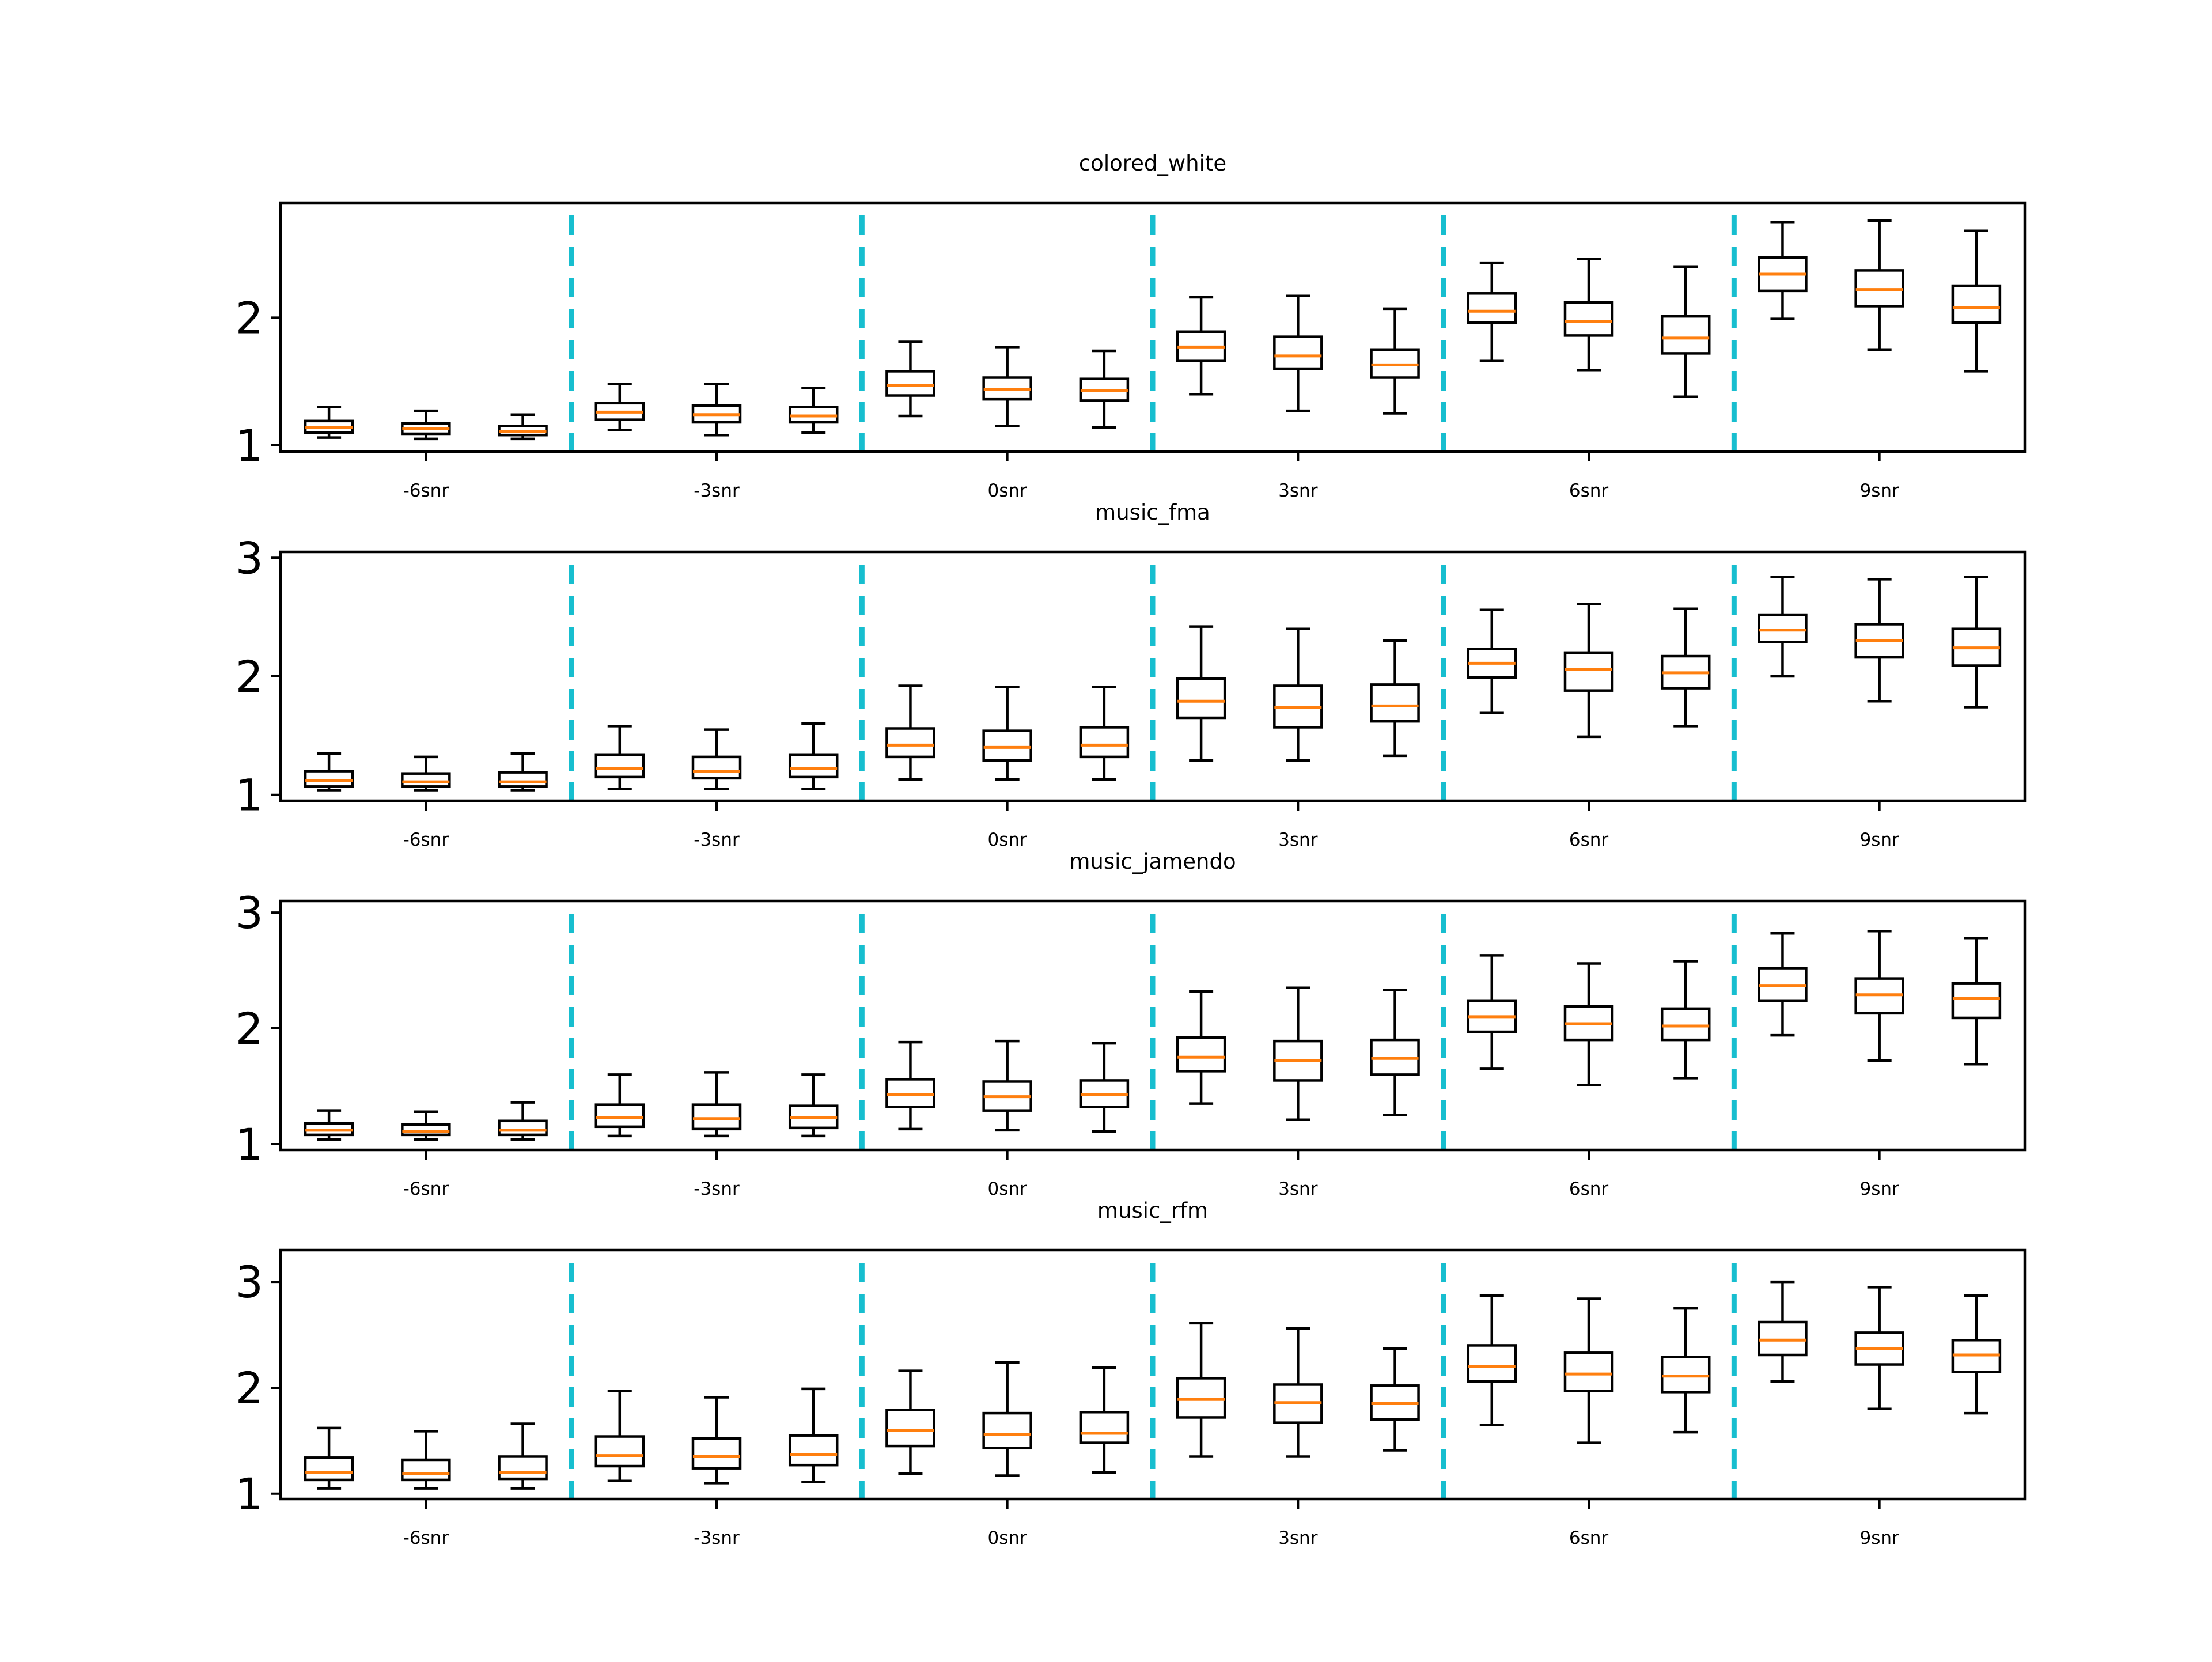 The height and width of the screenshot is (1662, 2212). What do you see at coordinates (1152, 512) in the screenshot?
I see `panel-title: music_fma` at bounding box center [1152, 512].